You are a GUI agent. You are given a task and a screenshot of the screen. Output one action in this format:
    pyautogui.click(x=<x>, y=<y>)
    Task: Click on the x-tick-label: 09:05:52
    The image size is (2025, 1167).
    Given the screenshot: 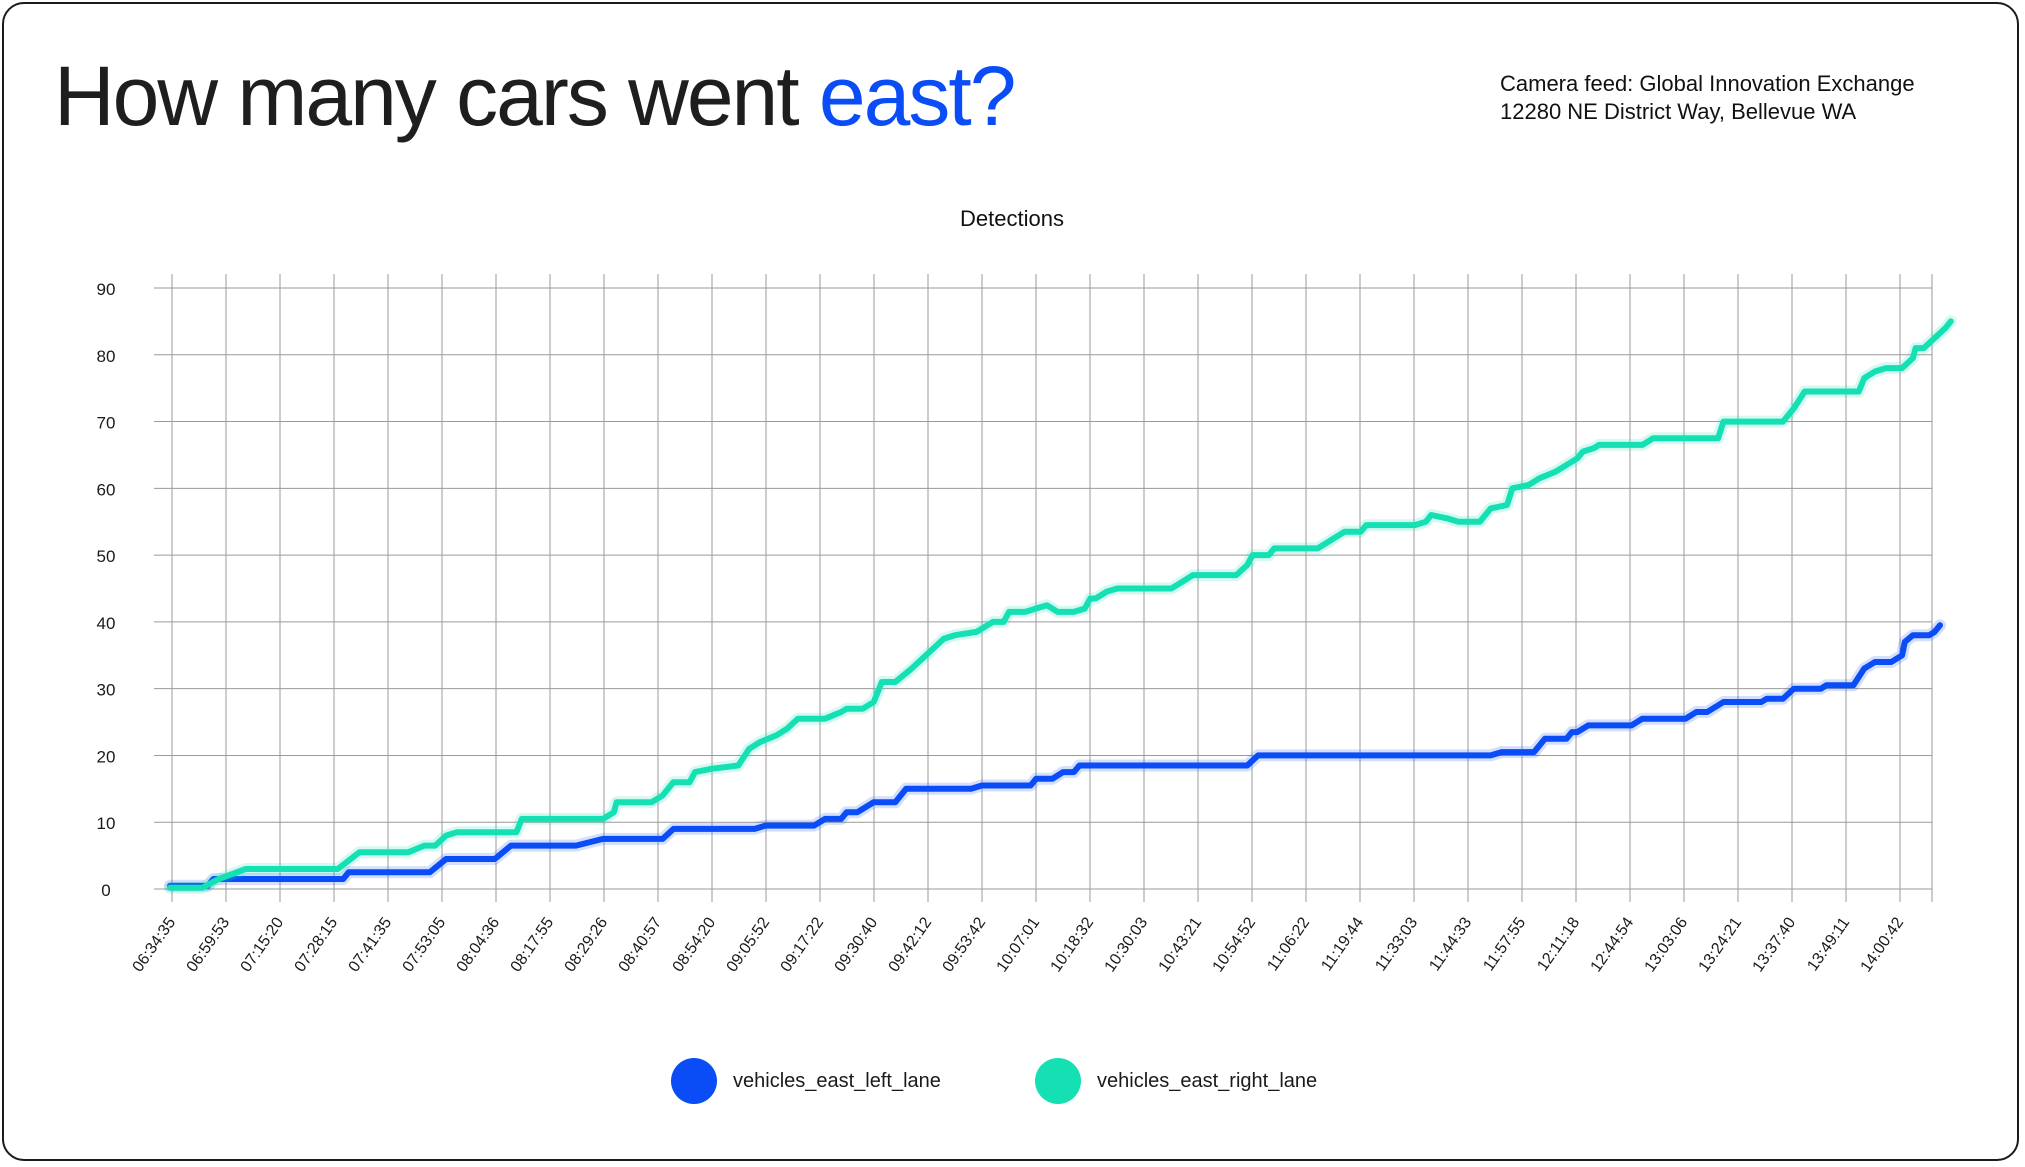 What is the action you would take?
    pyautogui.click(x=749, y=944)
    